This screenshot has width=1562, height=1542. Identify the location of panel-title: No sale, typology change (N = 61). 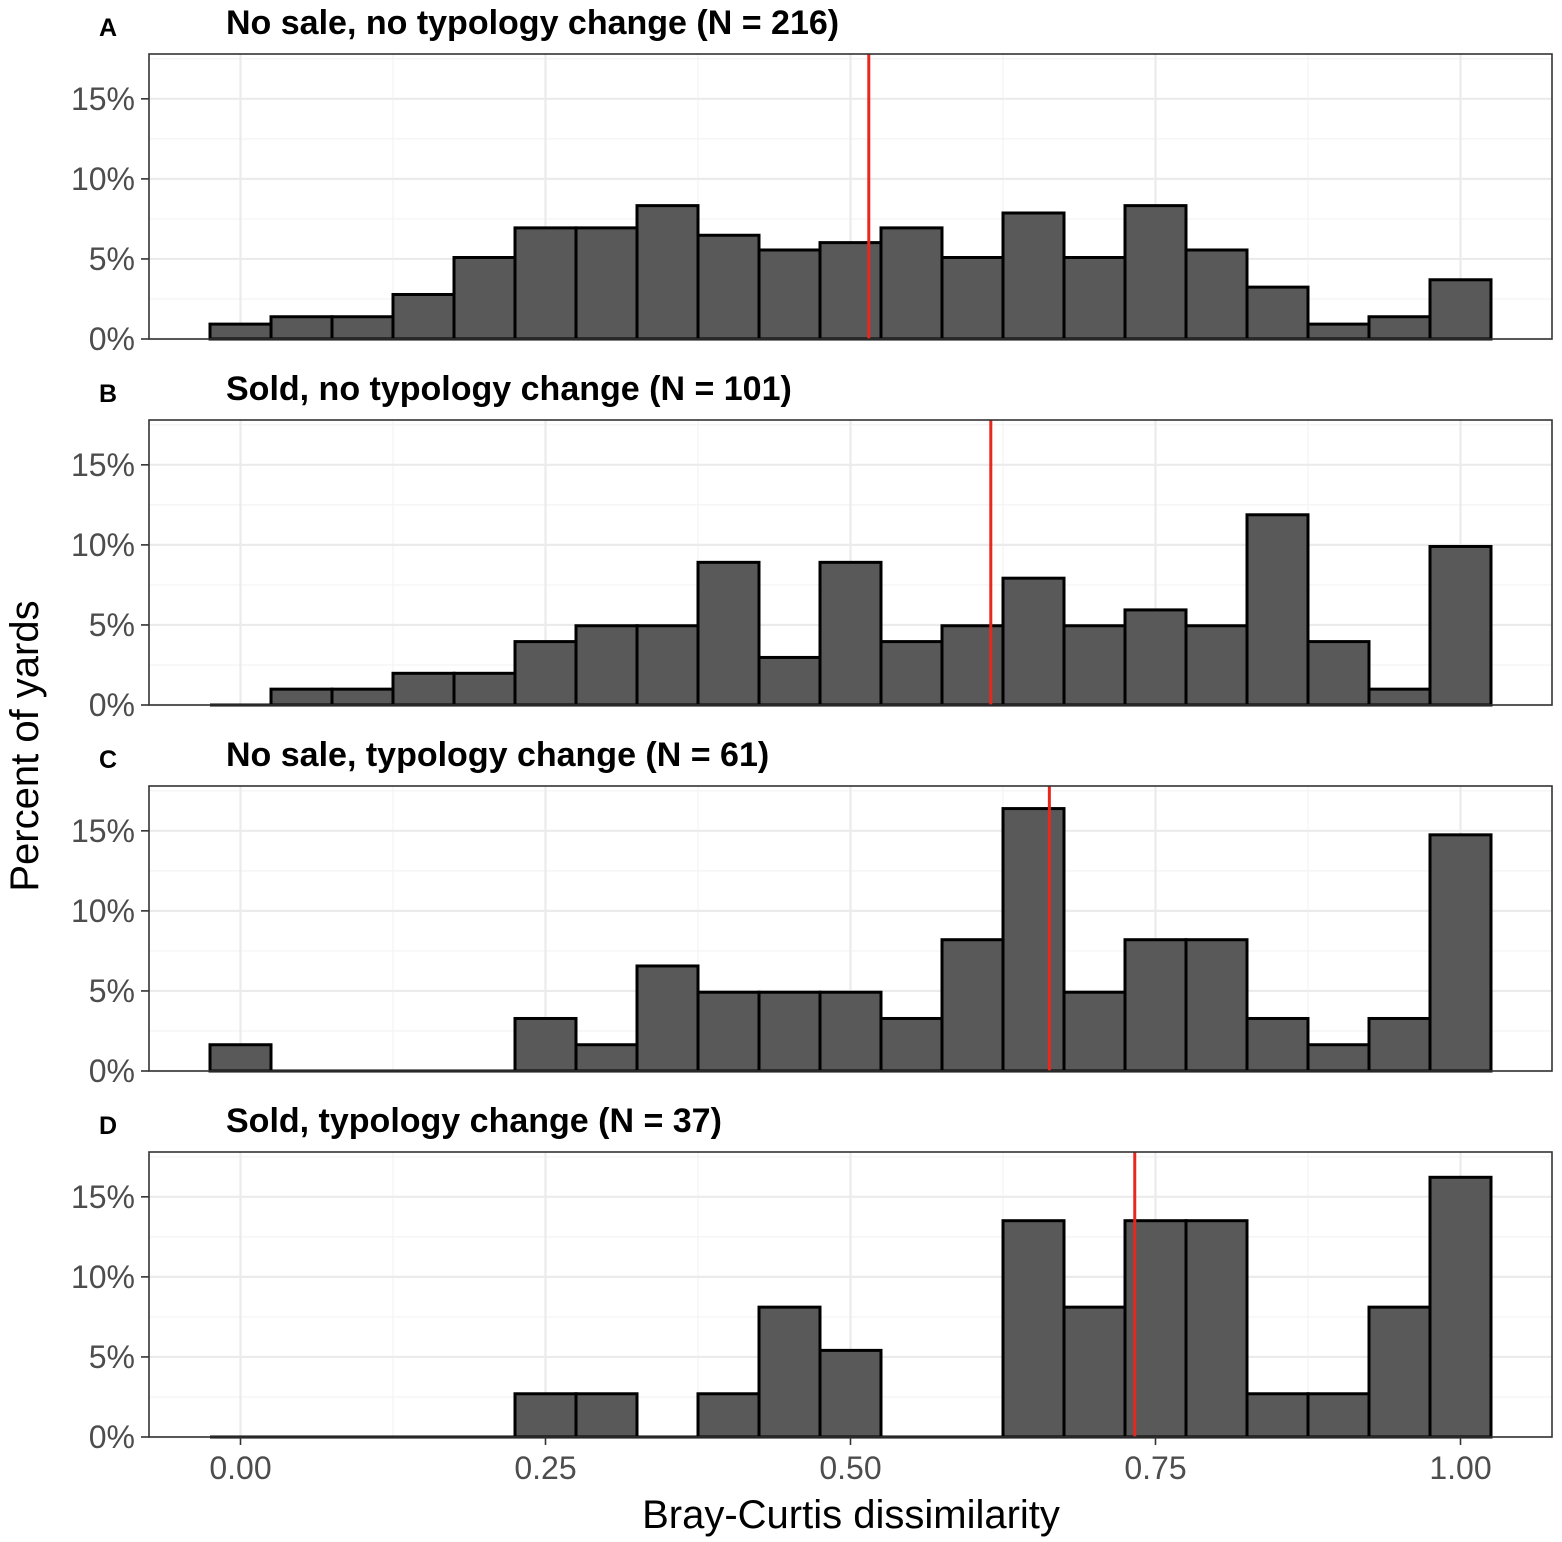
(497, 755).